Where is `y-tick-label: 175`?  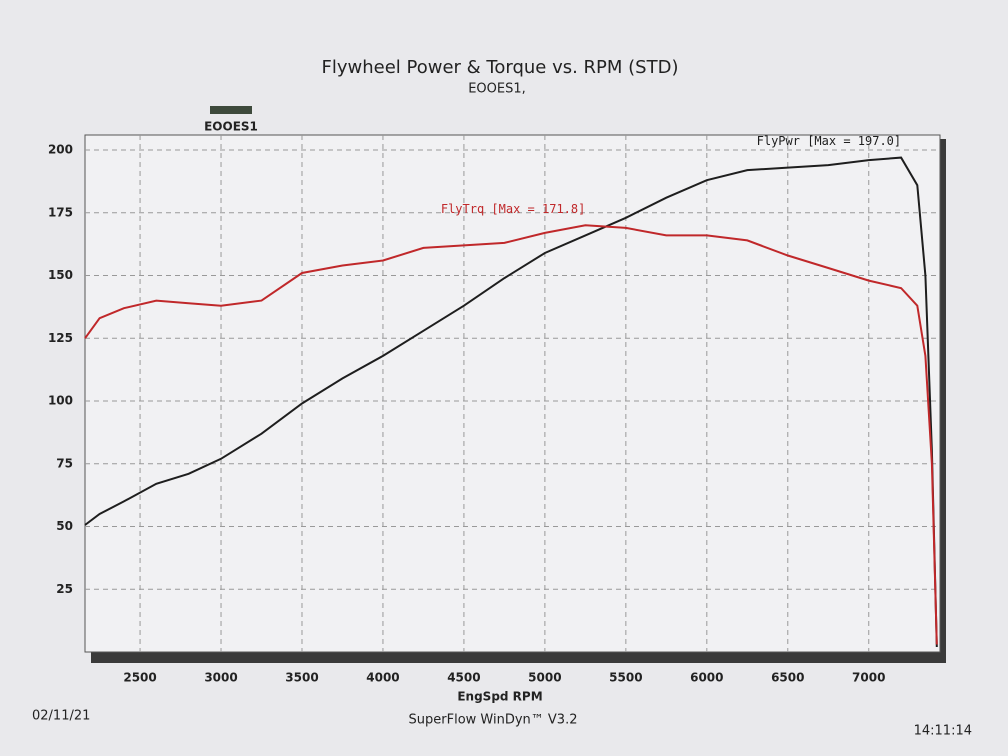 y-tick-label: 175 is located at coordinates (60, 212).